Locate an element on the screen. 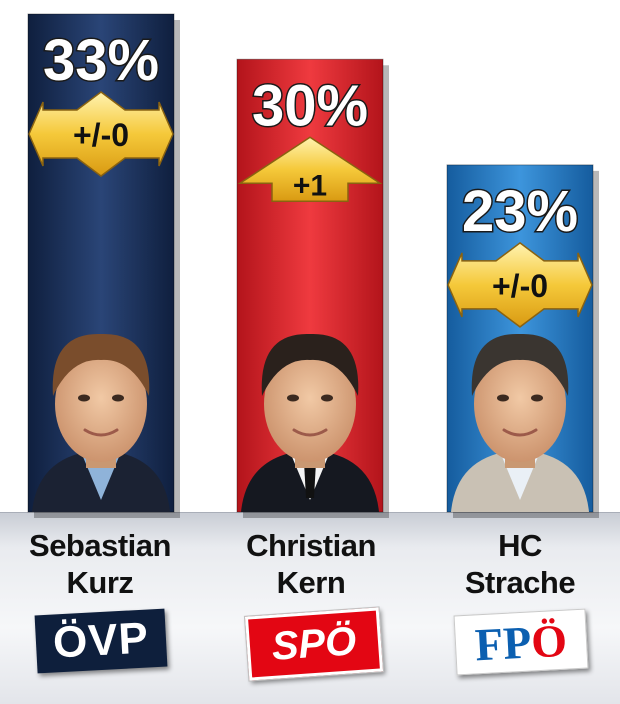  candidate-last-name: Kern is located at coordinates (311, 582).